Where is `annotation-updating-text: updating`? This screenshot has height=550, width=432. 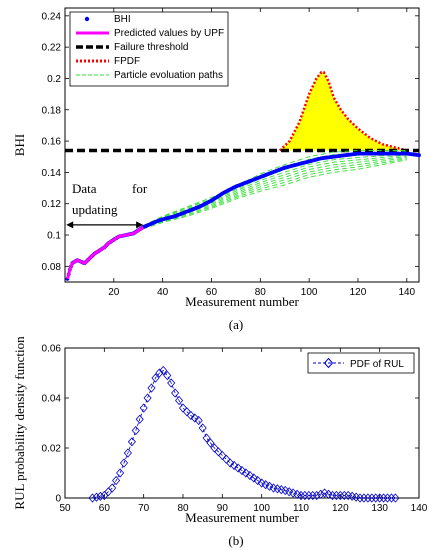 annotation-updating-text: updating is located at coordinates (95, 209).